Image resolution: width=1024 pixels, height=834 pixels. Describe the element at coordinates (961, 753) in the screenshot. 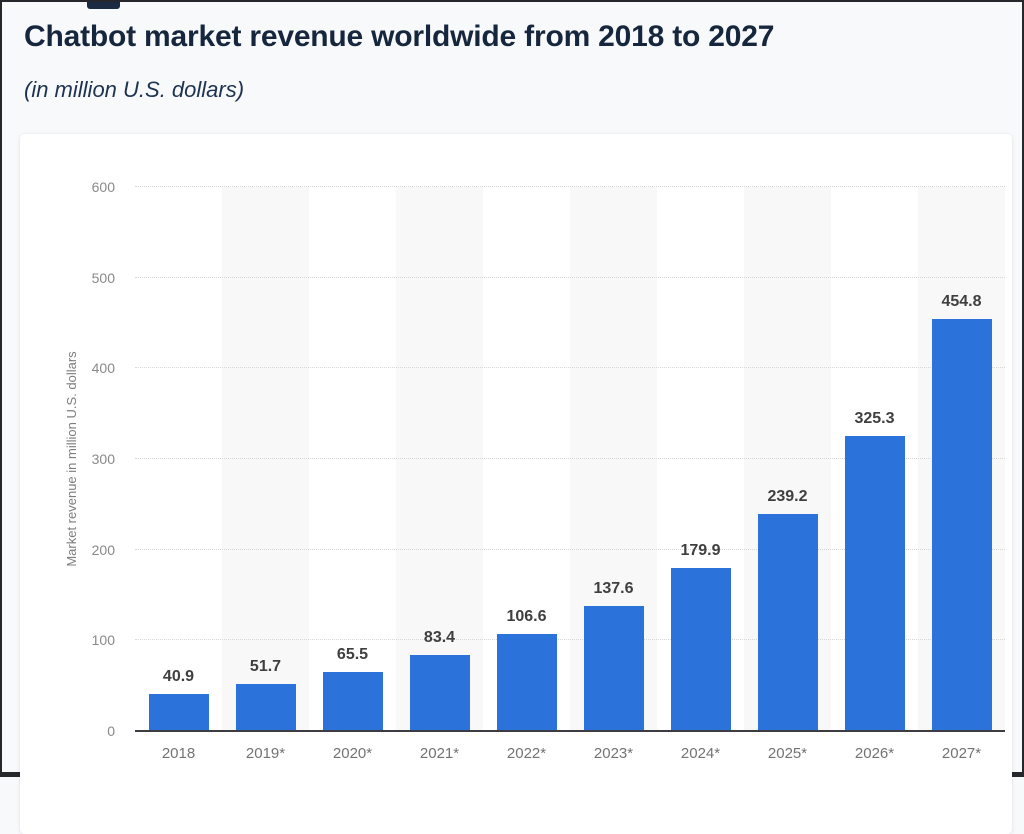

I see `x-tick-label-2027: 2027*` at that location.